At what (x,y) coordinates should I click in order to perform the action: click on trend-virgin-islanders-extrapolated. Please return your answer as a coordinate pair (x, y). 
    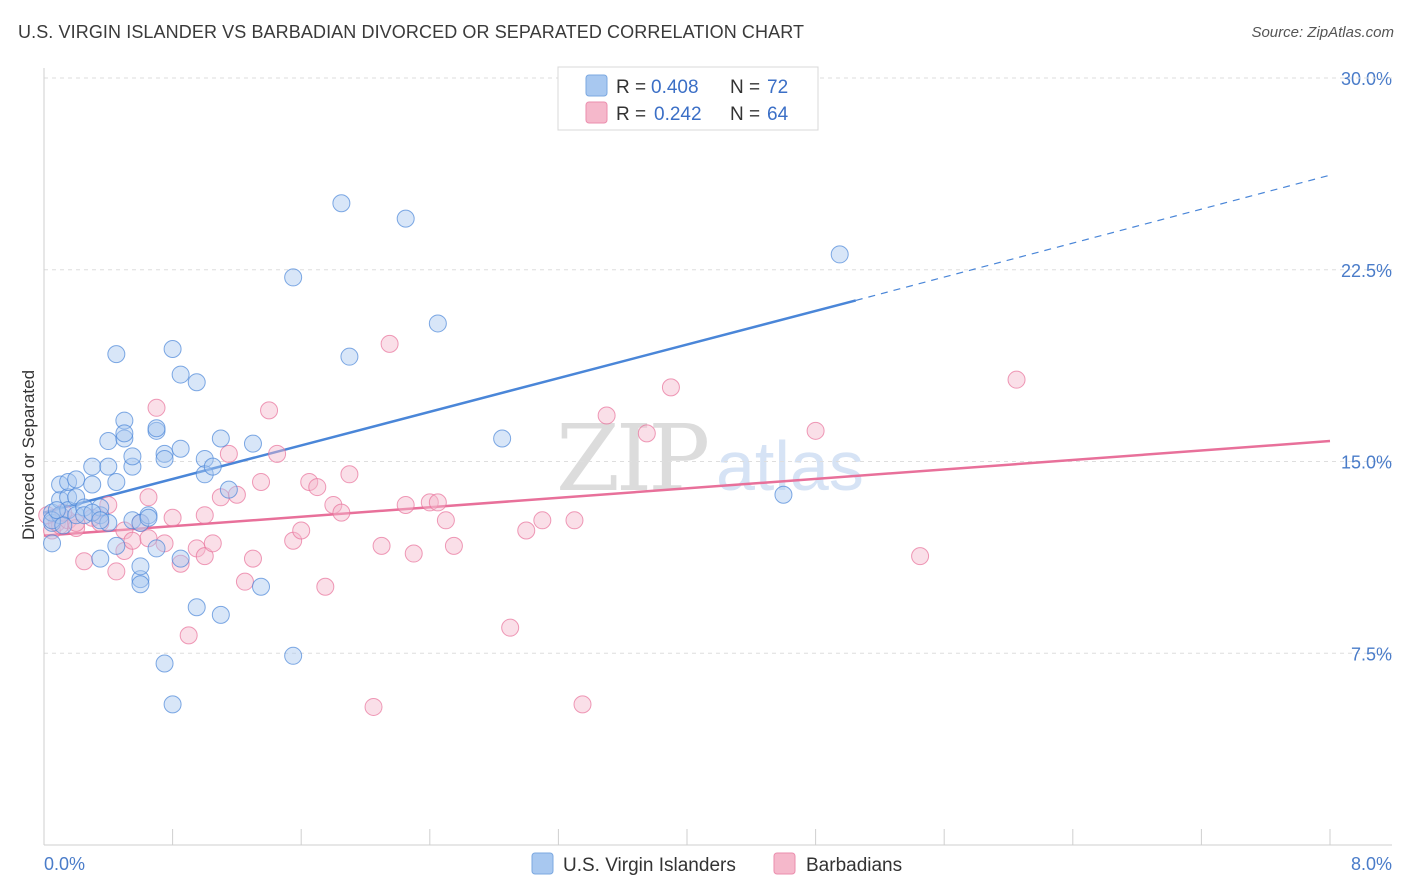
    Looking at the image, I should click on (1093, 238).